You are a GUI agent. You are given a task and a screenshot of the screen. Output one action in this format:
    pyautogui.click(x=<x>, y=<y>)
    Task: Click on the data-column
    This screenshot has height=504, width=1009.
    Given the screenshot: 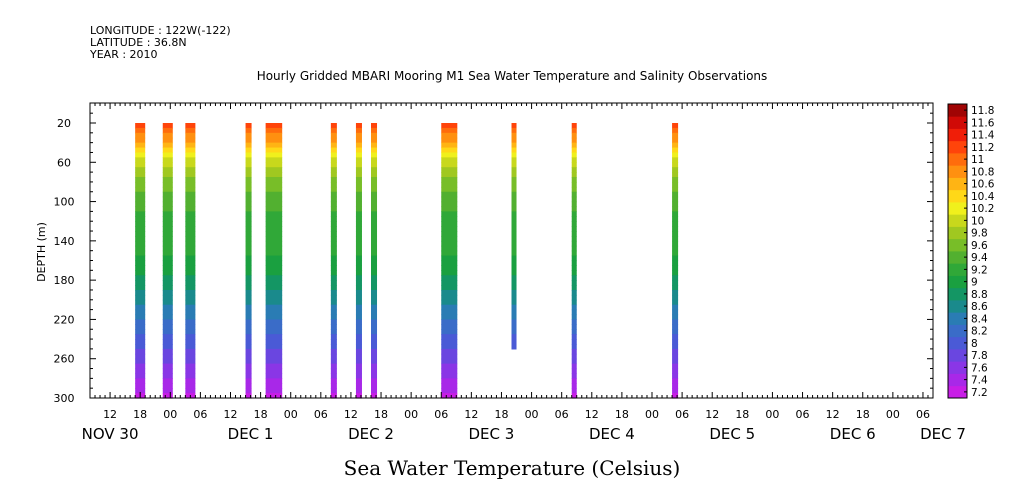 What is the action you would take?
    pyautogui.click(x=333, y=261)
    